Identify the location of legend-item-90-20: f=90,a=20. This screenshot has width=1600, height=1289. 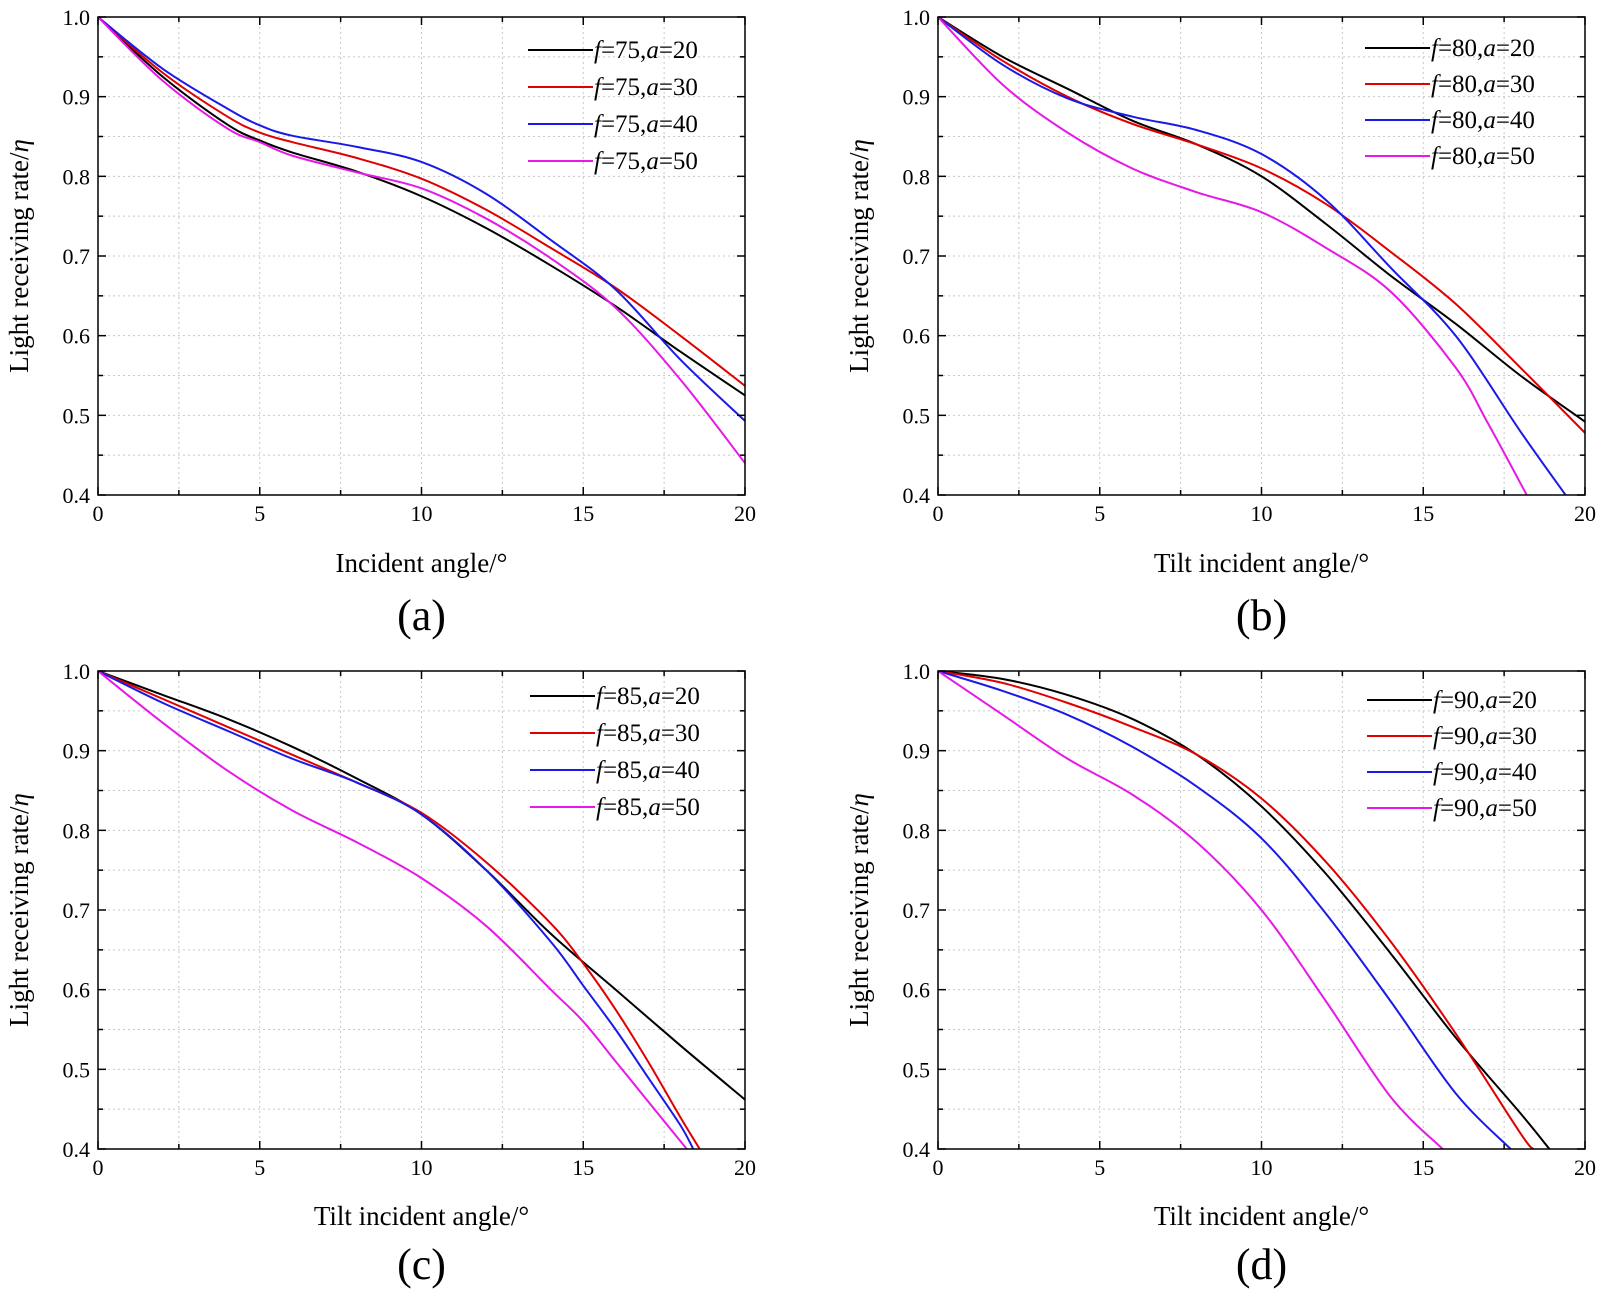
(1452, 700).